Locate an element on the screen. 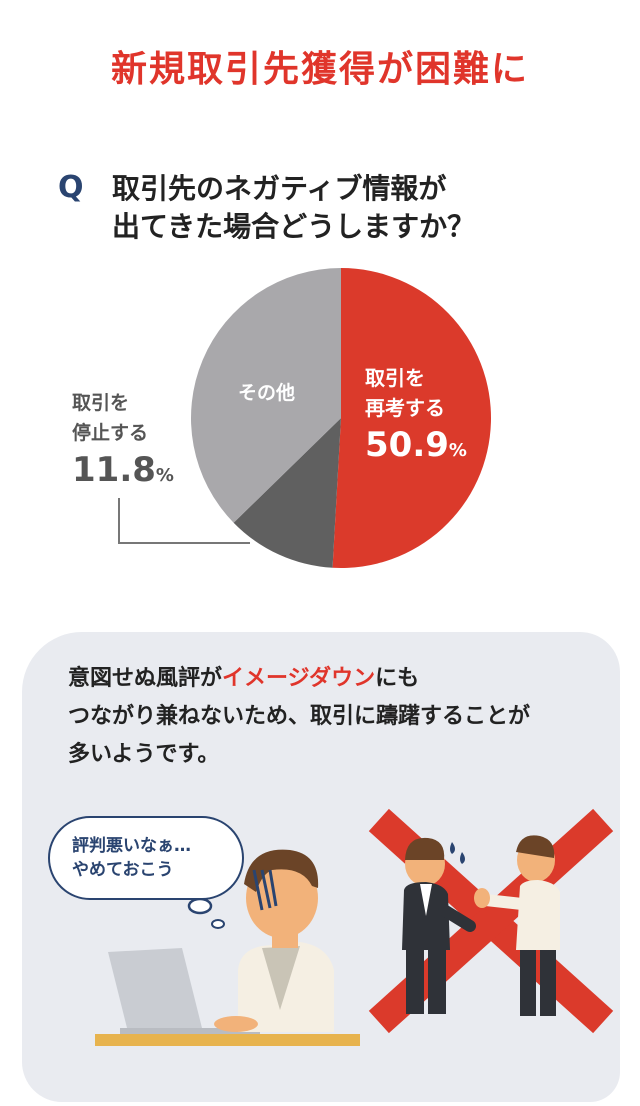 The image size is (640, 1106). label-reconsider-line-1: 取引を is located at coordinates (395, 378).